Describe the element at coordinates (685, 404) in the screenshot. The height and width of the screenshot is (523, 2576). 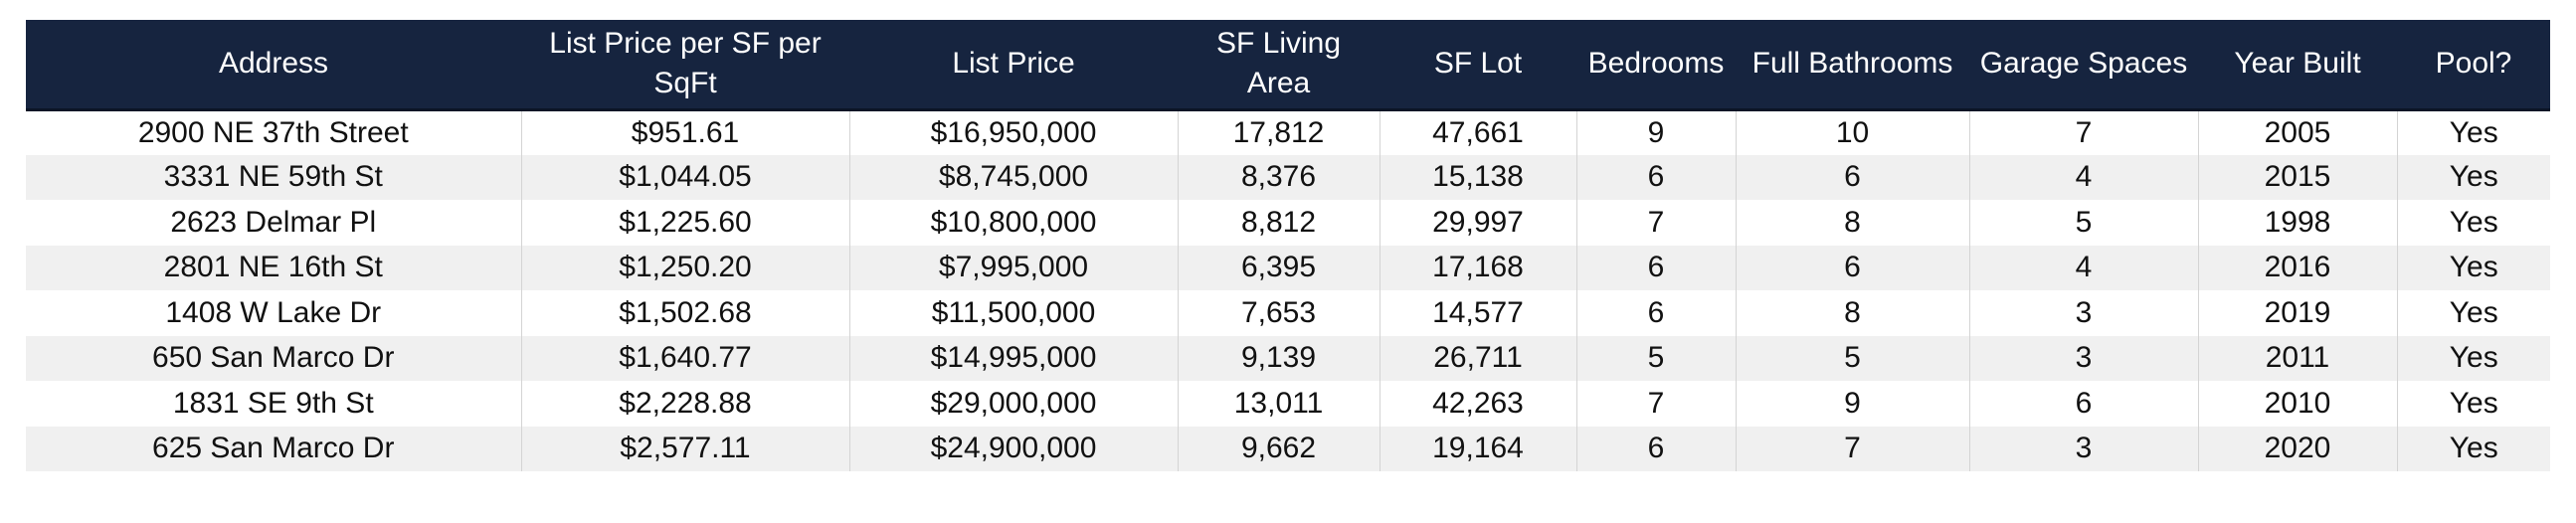
I see `cell-price-per-sf: $2,228.88` at that location.